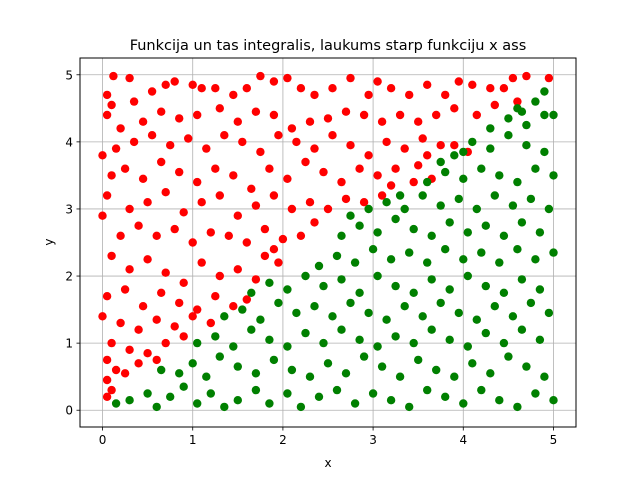 This screenshot has width=640, height=484. Describe the element at coordinates (69, 142) in the screenshot. I see `y-tick-label: 4` at that location.